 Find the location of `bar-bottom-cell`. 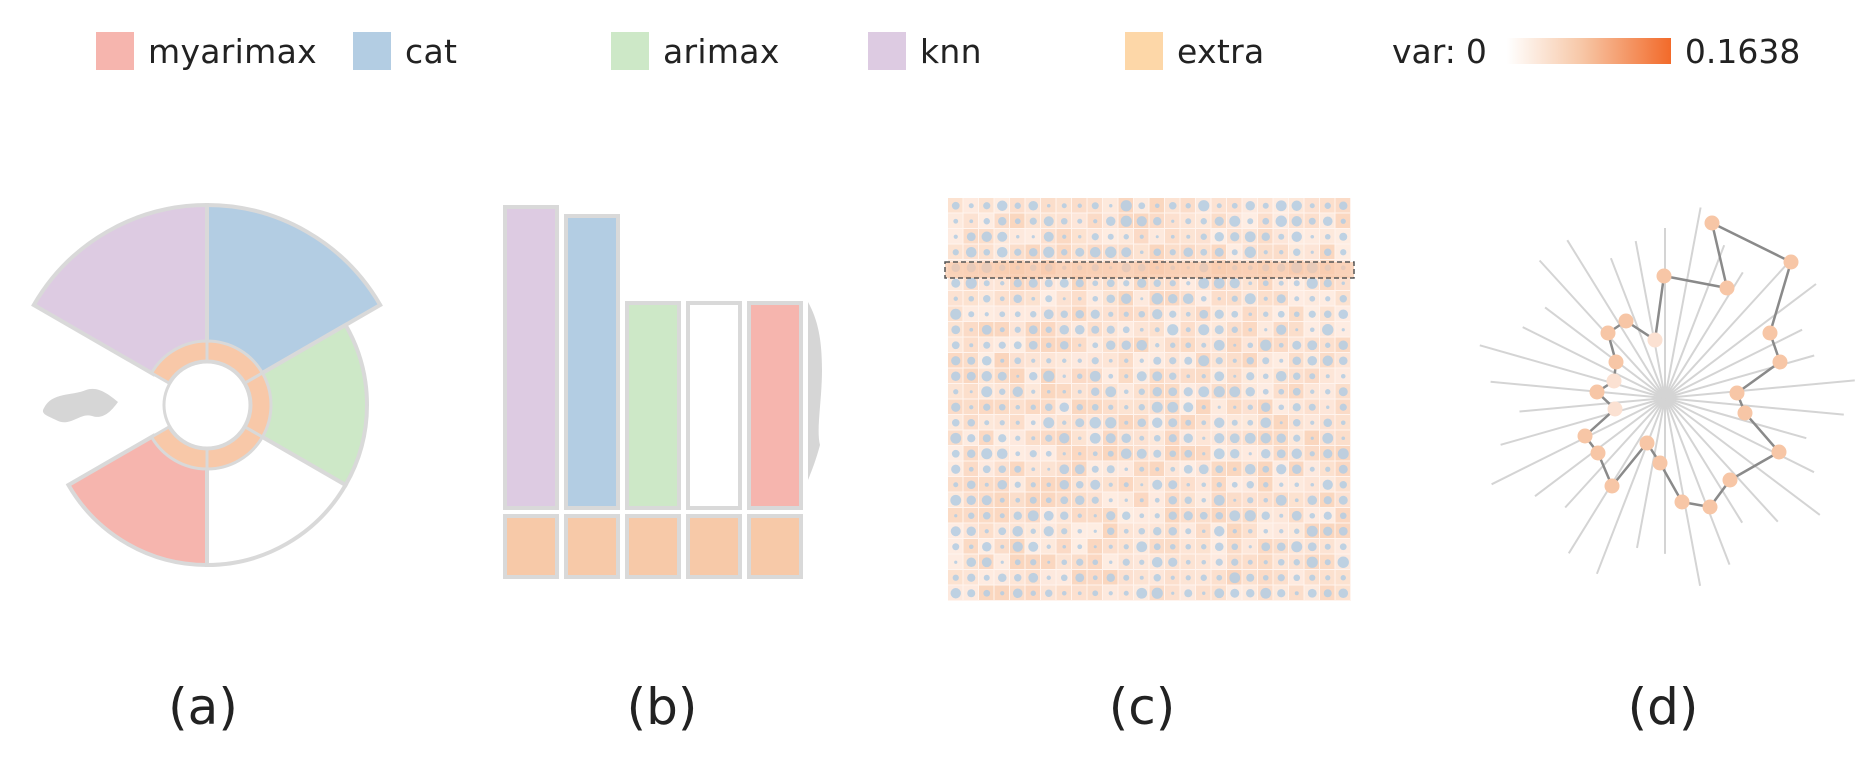

bar-bottom-cell is located at coordinates (531, 546).